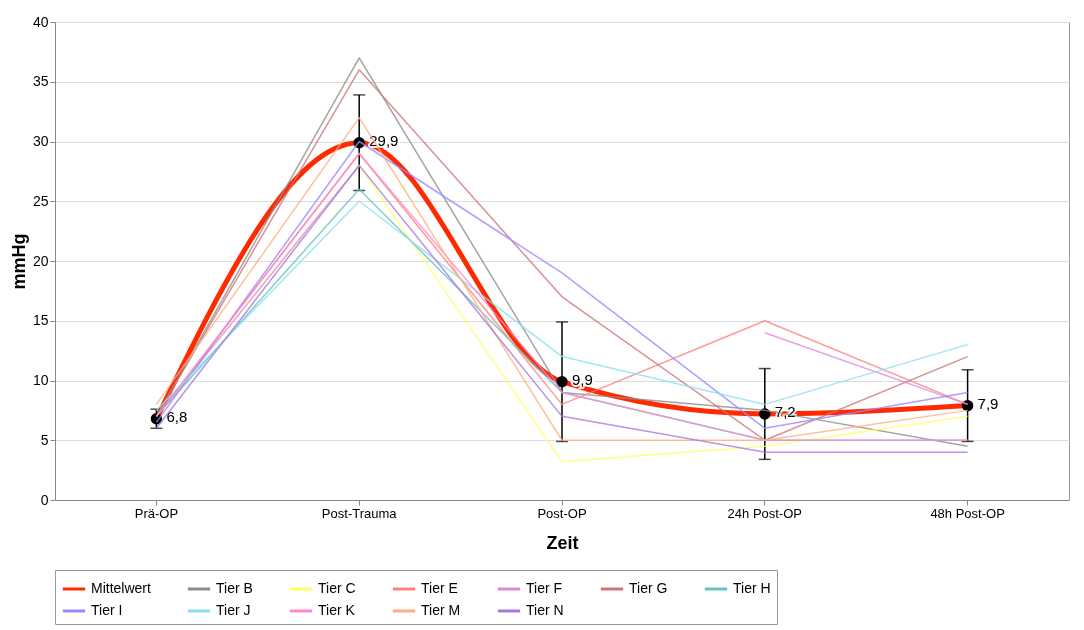  Describe the element at coordinates (44, 499) in the screenshot. I see `y-tick-label: 0` at that location.